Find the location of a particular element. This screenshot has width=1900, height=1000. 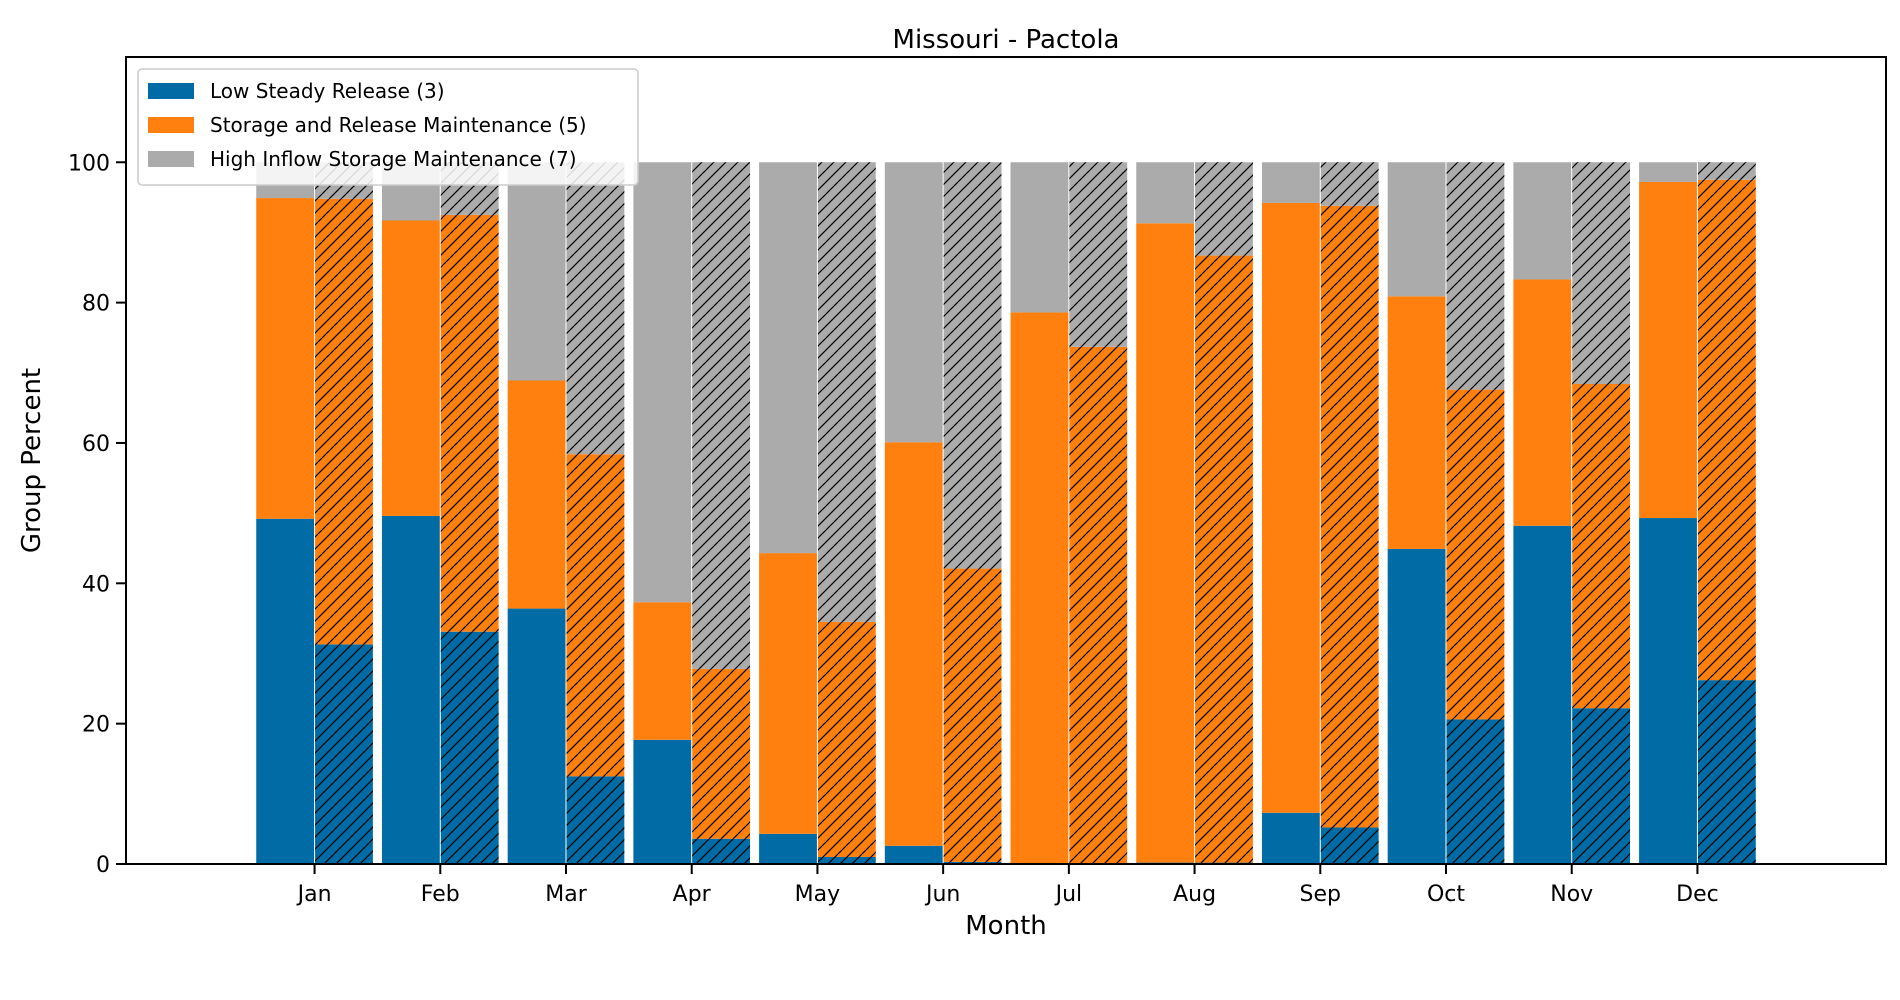

bar-feb-solid-s0 is located at coordinates (410, 689).